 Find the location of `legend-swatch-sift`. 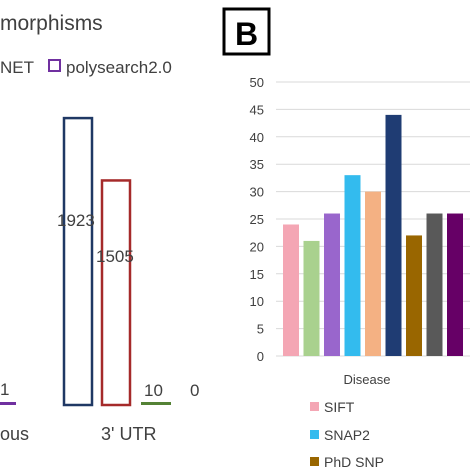

legend-swatch-sift is located at coordinates (314, 406).